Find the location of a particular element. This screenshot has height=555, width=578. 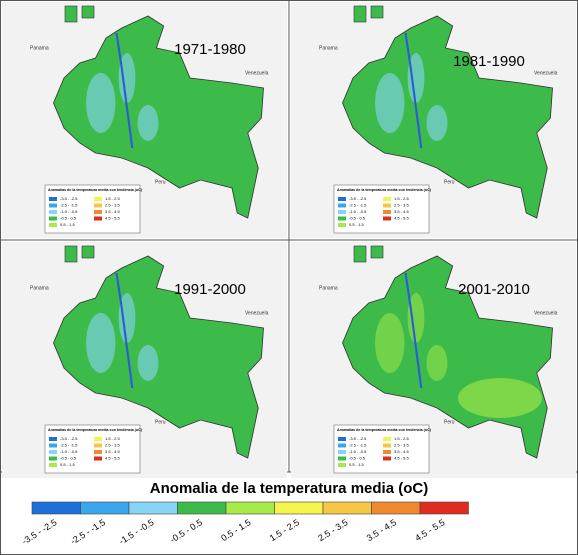

inset-label: -2.5 - -1.5 is located at coordinates (358, 205).